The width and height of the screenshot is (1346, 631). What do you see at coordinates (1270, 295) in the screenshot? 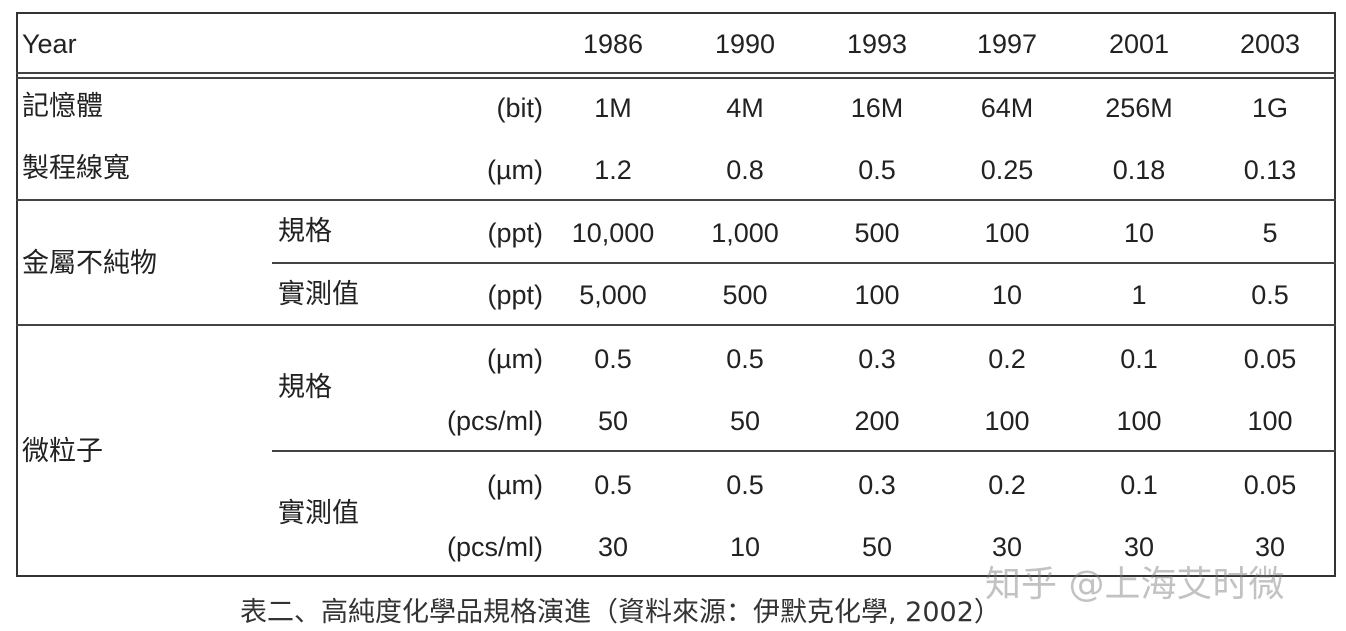
I see `metal-measured-cell: 0.5` at bounding box center [1270, 295].